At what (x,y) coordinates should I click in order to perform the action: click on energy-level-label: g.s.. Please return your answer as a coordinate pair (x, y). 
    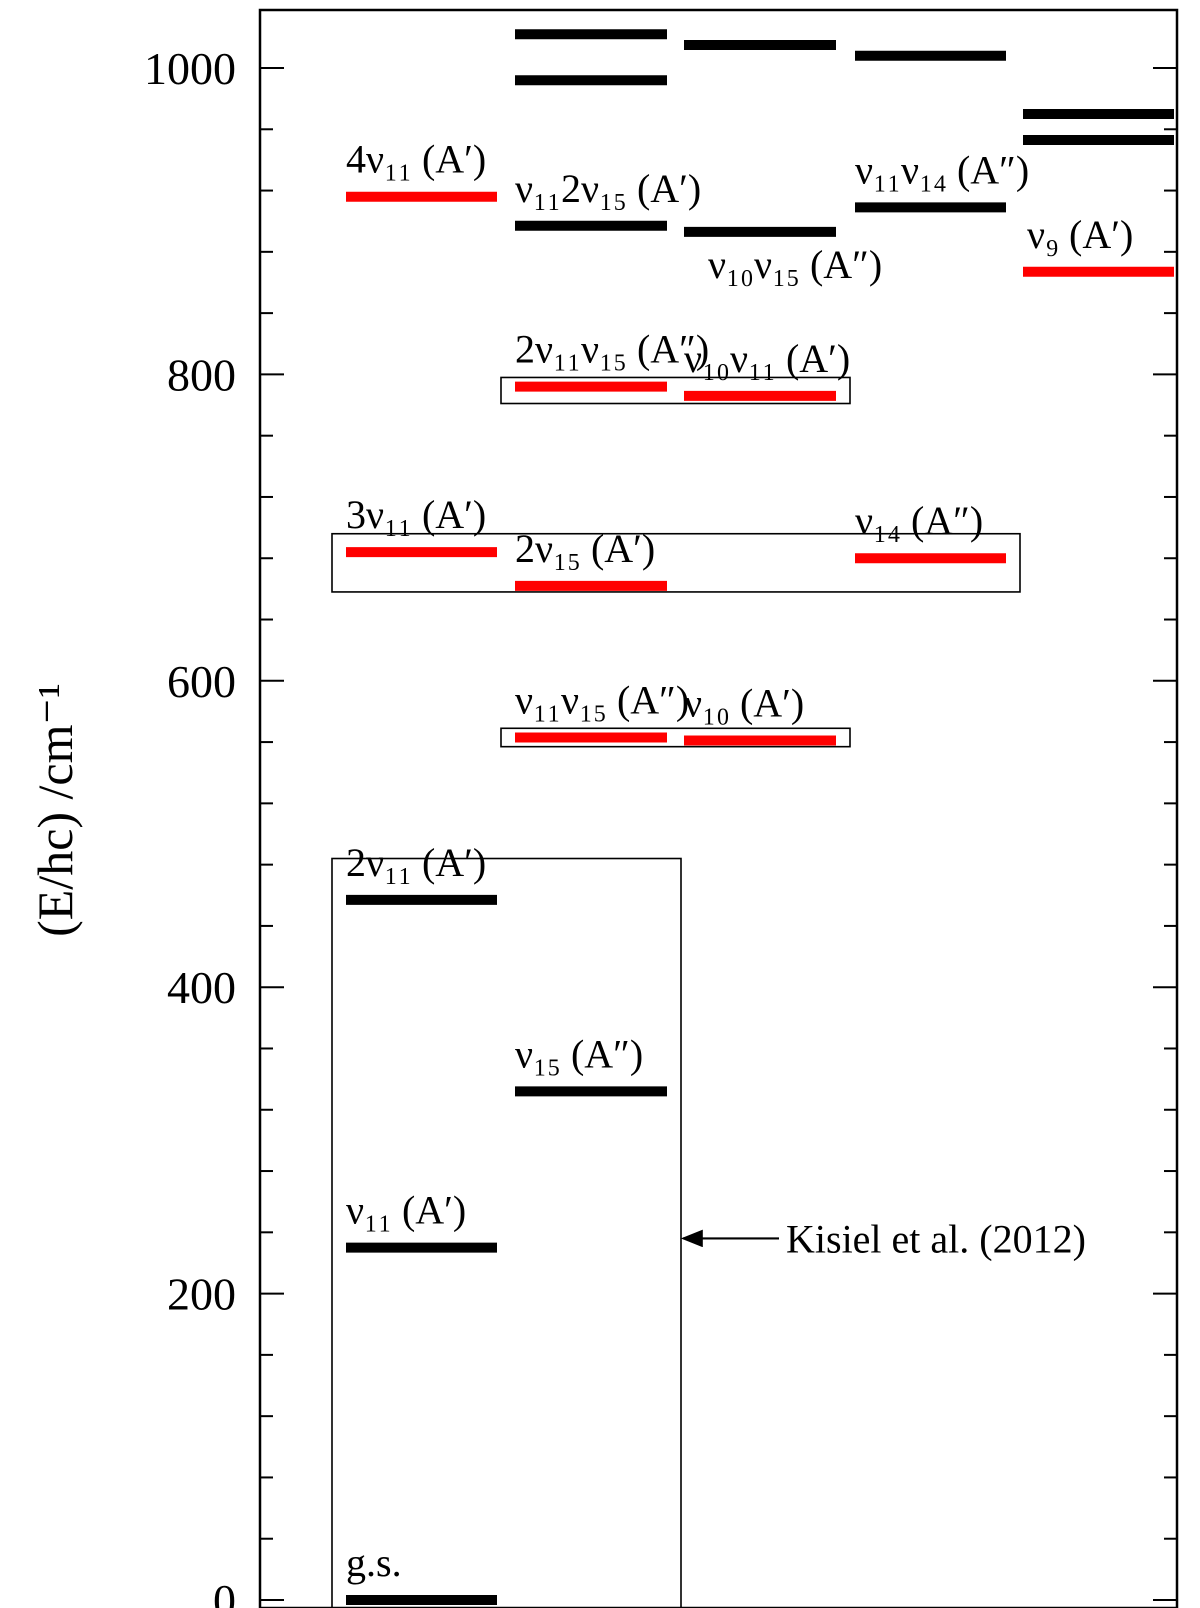
    Looking at the image, I should click on (374, 1562).